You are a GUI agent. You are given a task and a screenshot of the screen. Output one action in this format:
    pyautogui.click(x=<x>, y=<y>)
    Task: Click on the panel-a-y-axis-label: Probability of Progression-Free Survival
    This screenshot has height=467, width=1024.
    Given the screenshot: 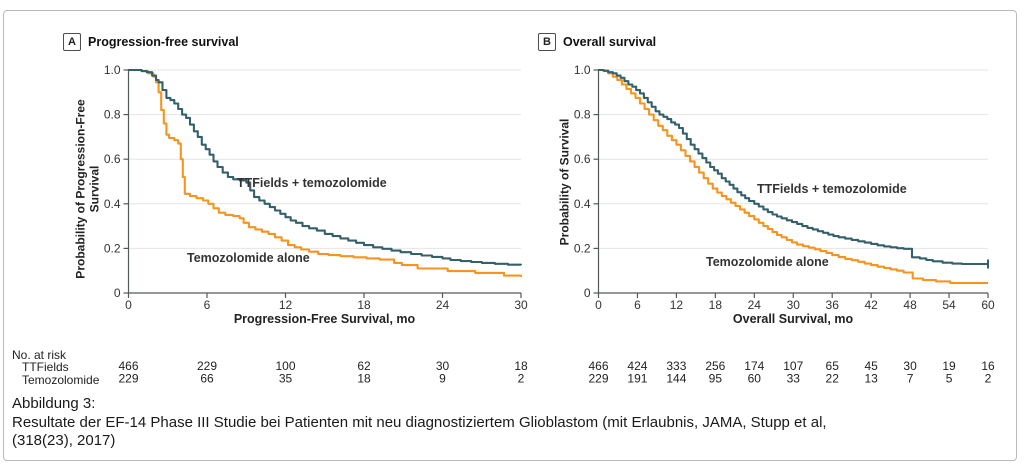 What is the action you would take?
    pyautogui.click(x=87, y=188)
    